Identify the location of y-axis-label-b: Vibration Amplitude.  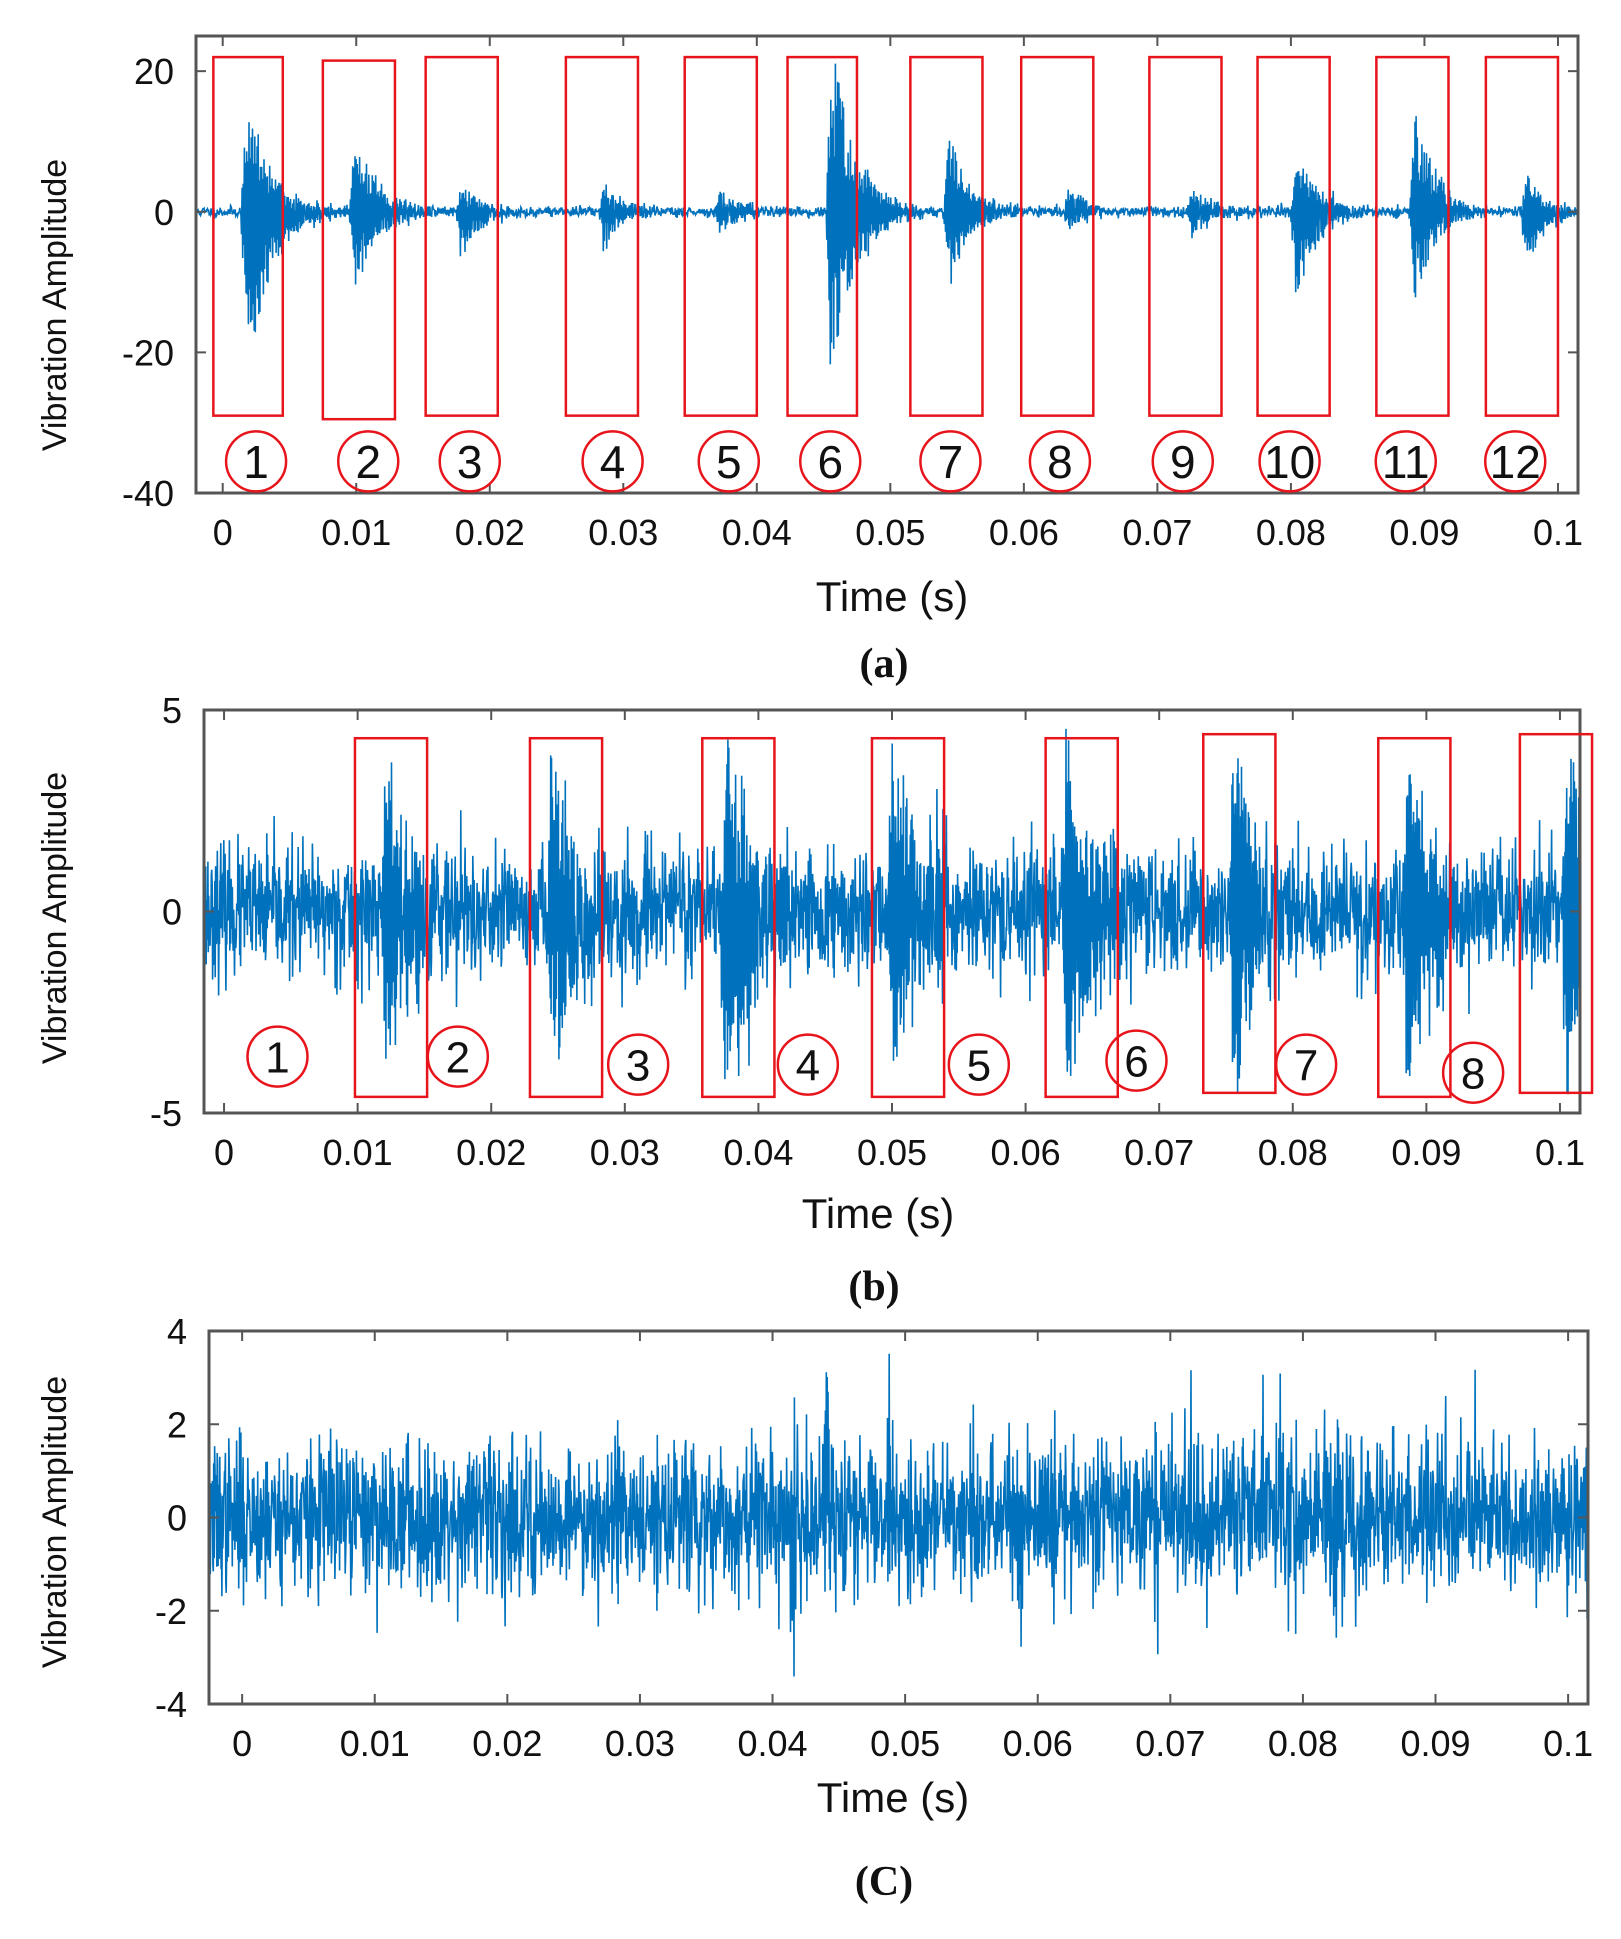
(55, 918).